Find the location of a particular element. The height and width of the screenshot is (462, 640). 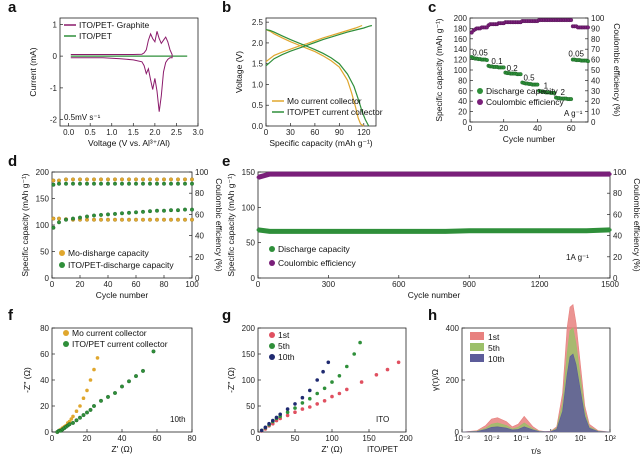

y-axis-label: Current (mA) is located at coordinates (33, 71).